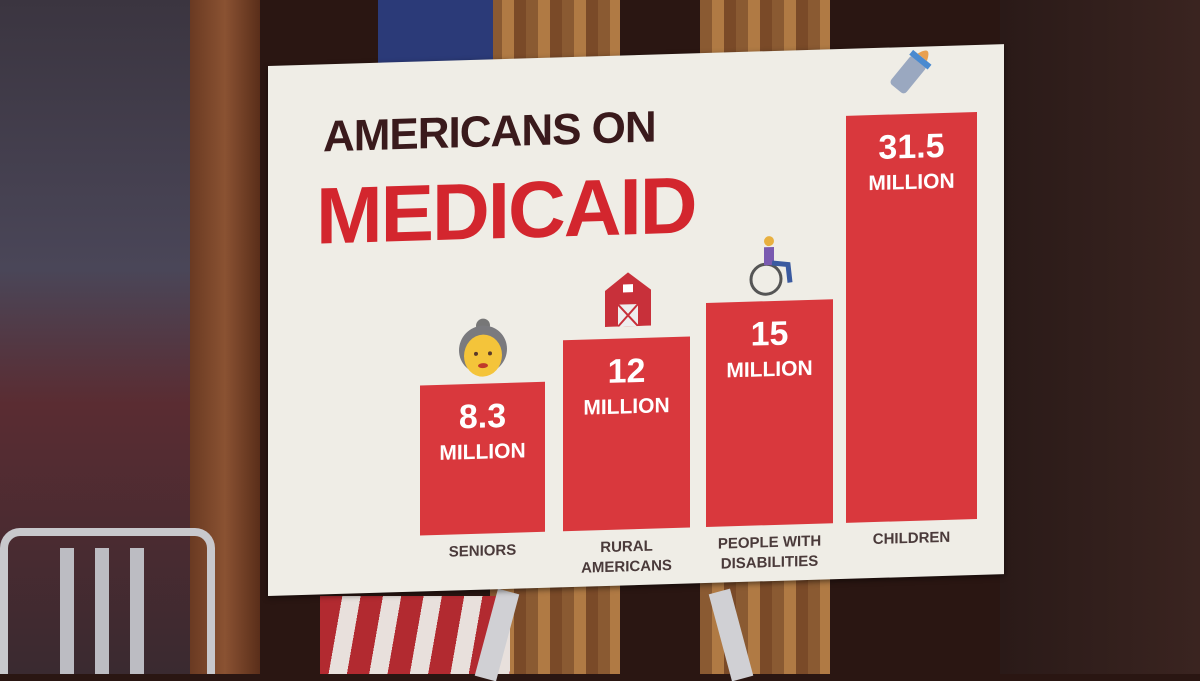  What do you see at coordinates (769, 334) in the screenshot?
I see `data-label-value: 15` at bounding box center [769, 334].